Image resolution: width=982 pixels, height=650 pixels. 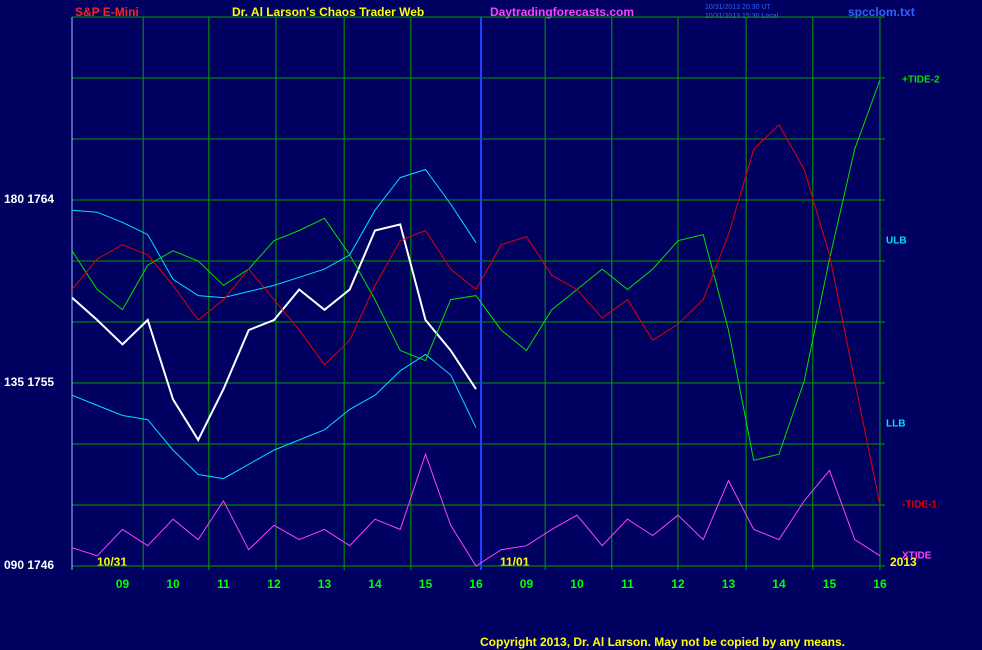 I want to click on series-label: +TIDE-2, so click(x=921, y=80).